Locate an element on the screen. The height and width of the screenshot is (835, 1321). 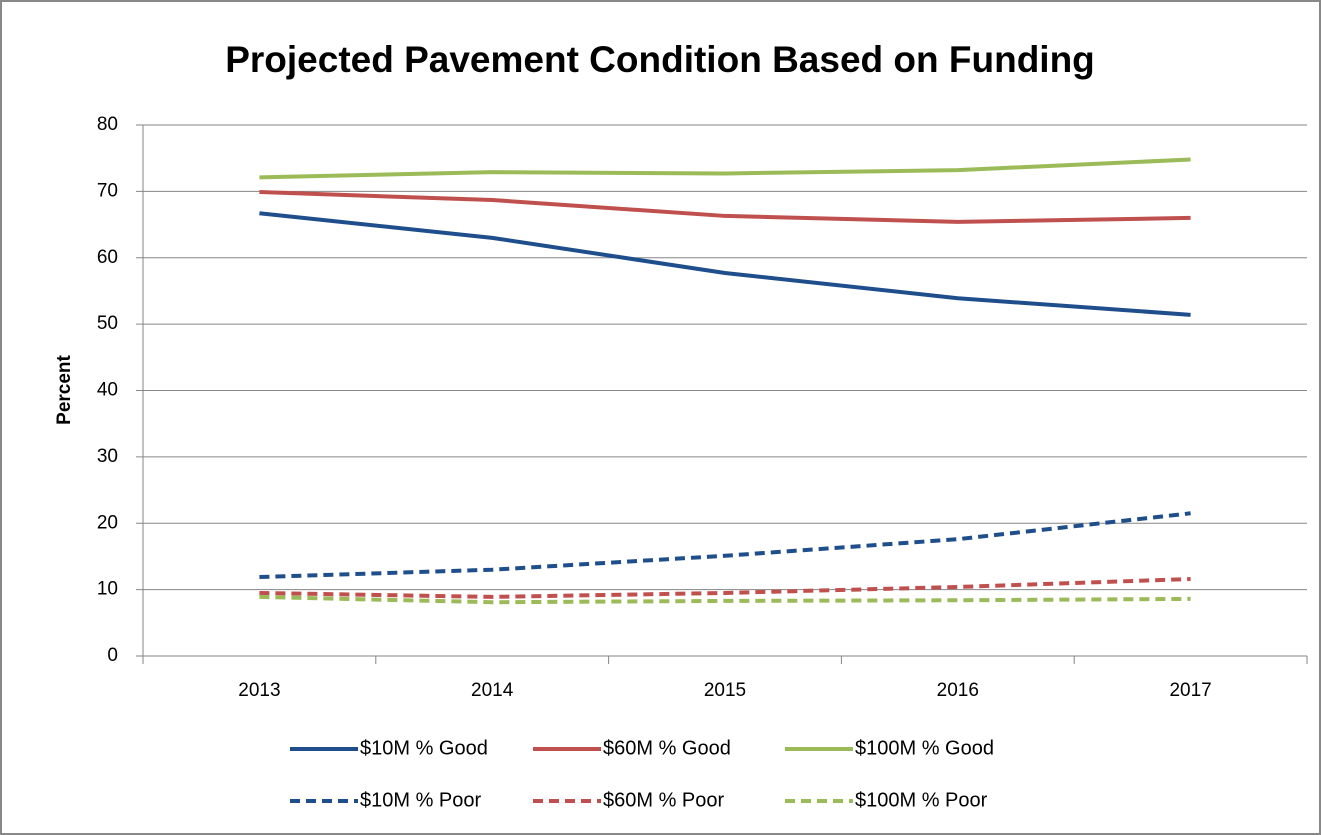
y-tick-label: 70 is located at coordinates (107, 190).